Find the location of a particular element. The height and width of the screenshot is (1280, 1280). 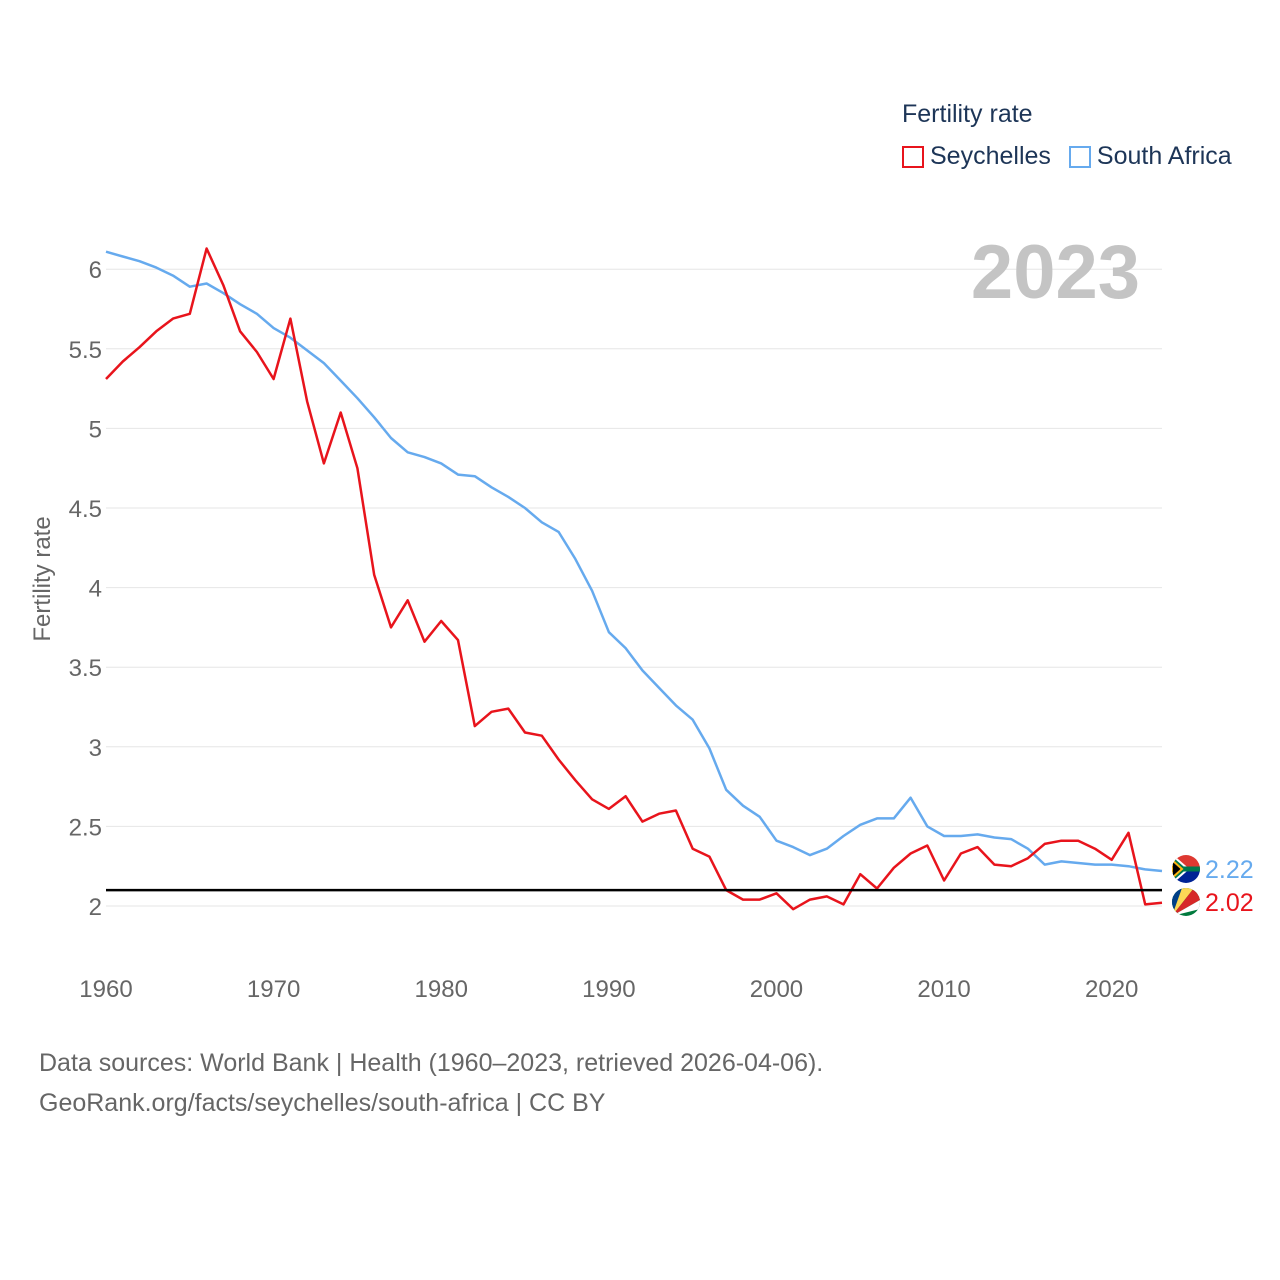

end-marker-south-africa: 2.22 is located at coordinates (1213, 869).